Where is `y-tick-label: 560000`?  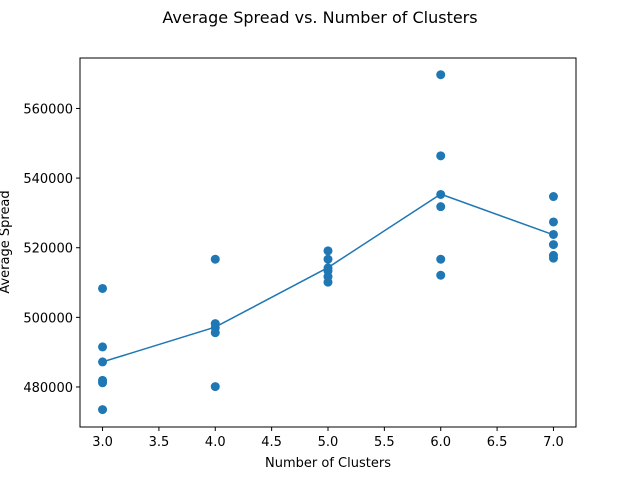 y-tick-label: 560000 is located at coordinates (48, 109).